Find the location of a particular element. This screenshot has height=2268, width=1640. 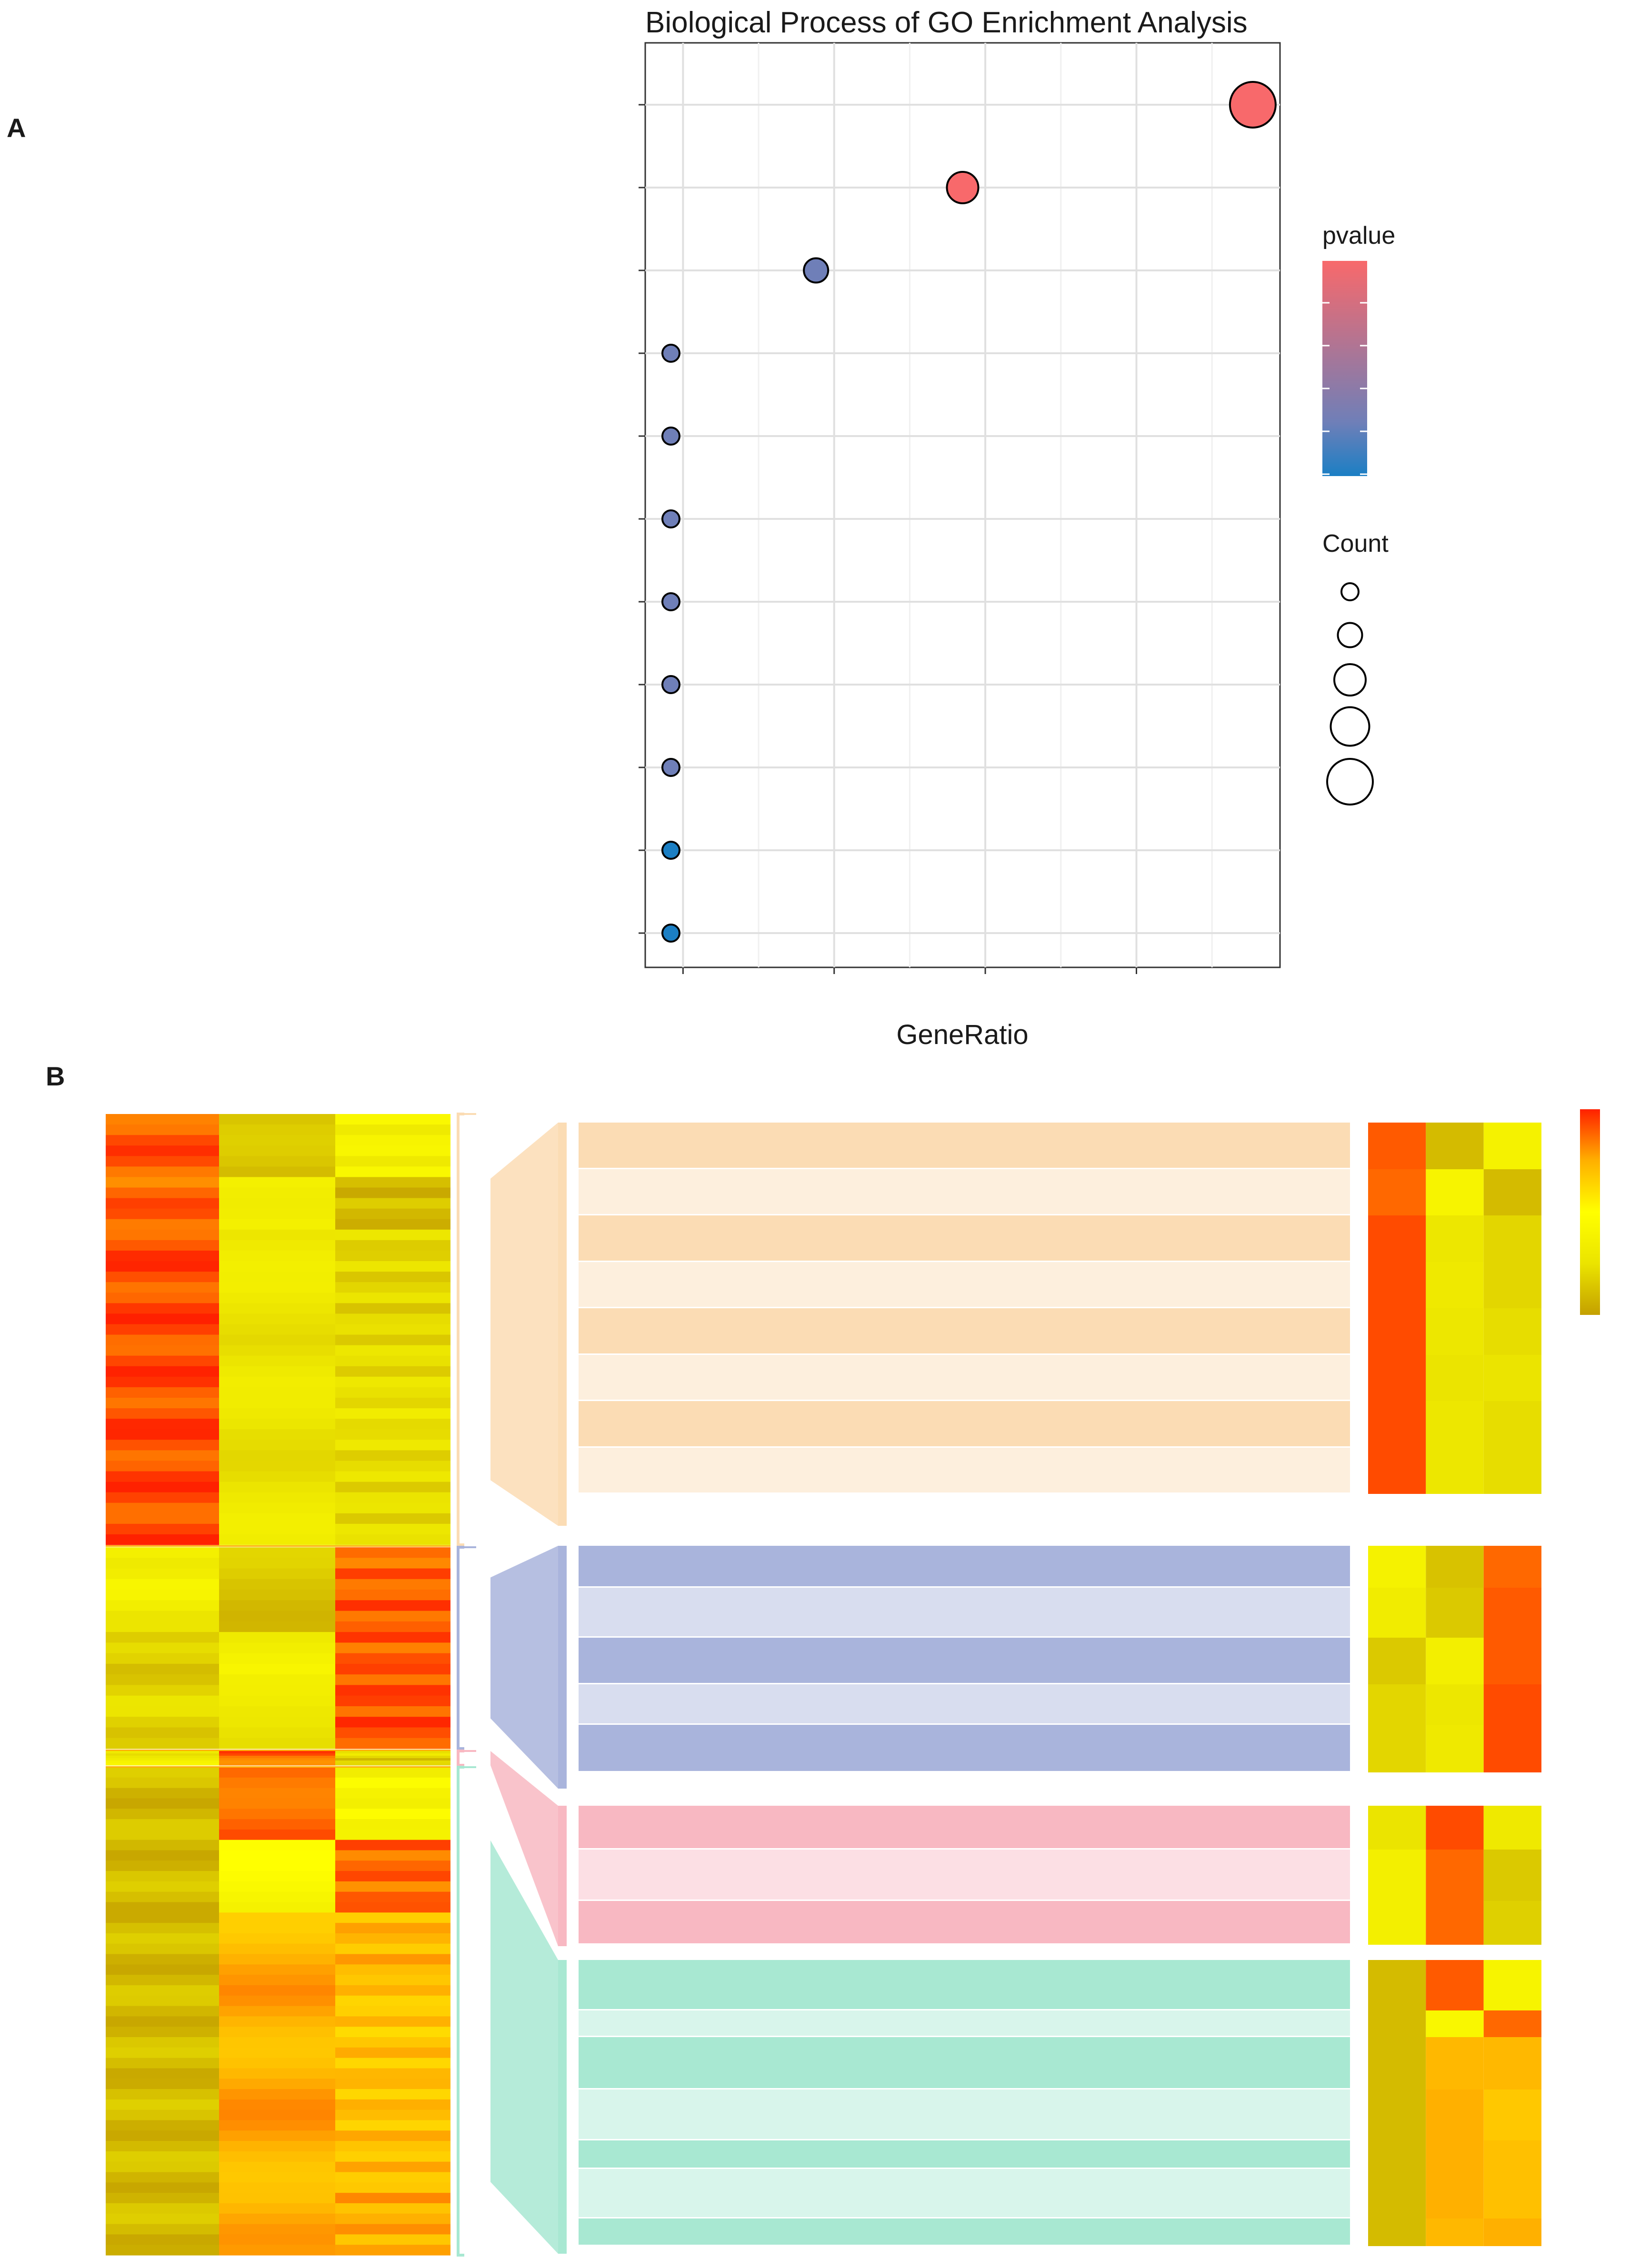

cluster-connector is located at coordinates (524, 1667).